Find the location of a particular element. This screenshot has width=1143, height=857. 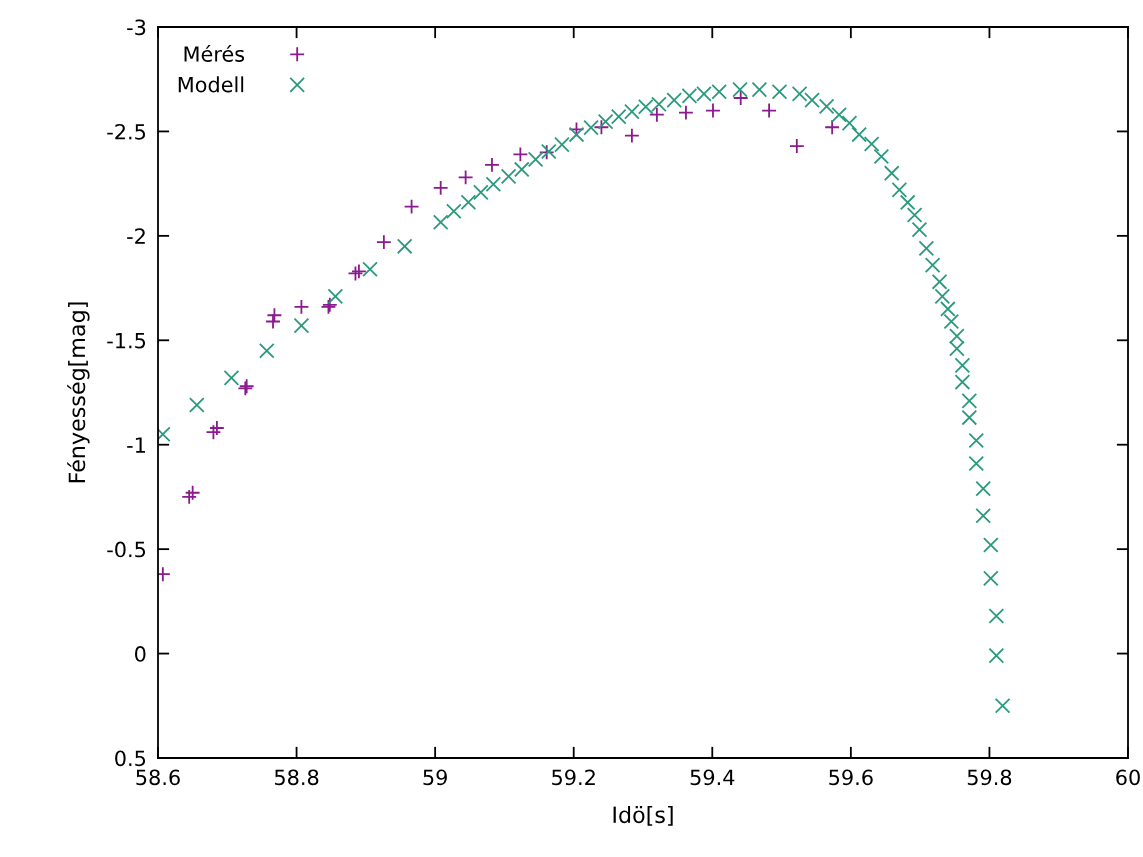

y-tick-label: 0.5 is located at coordinates (130, 758).